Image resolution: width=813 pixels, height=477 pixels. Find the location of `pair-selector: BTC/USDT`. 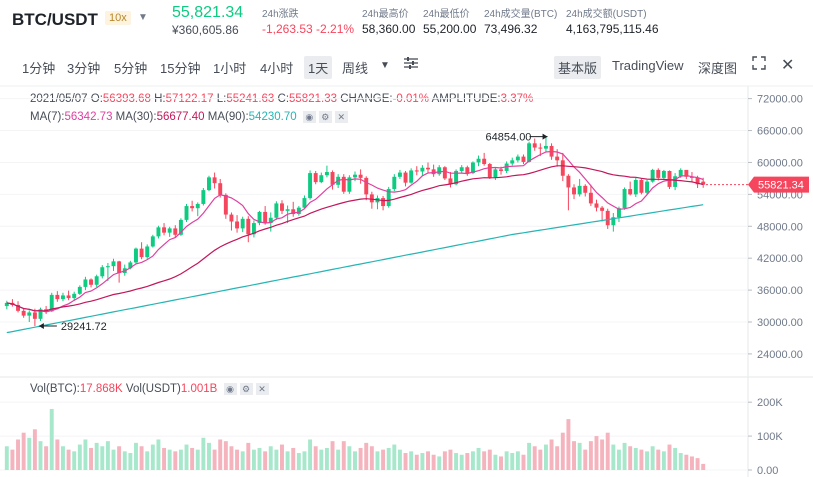

pair-selector: BTC/USDT is located at coordinates (55, 19).